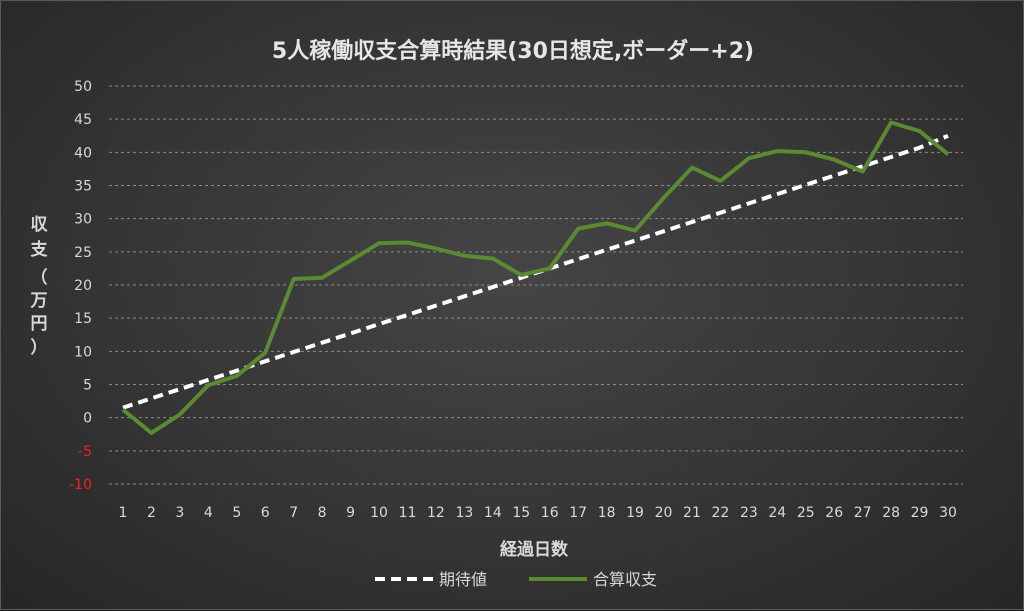 The width and height of the screenshot is (1024, 611). Describe the element at coordinates (85, 452) in the screenshot. I see `y-tick-label: -5` at that location.